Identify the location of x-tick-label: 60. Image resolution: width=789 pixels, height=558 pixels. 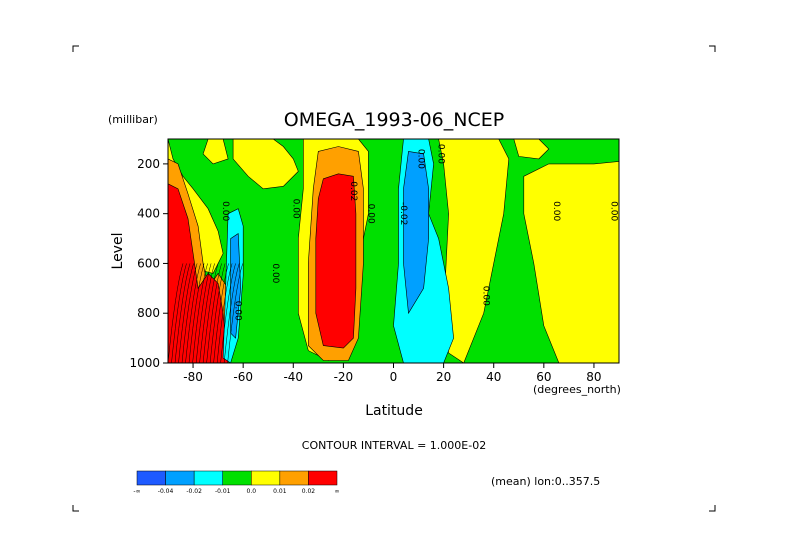
(543, 377).